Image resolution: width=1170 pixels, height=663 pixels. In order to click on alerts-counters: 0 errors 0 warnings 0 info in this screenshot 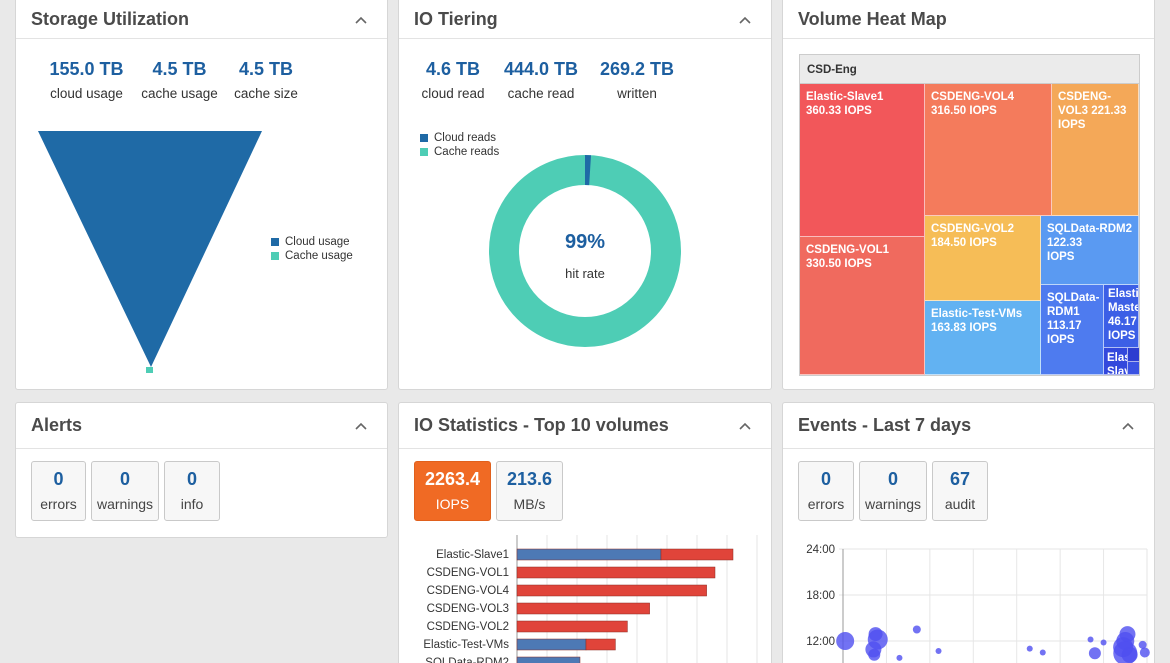, I will do `click(125, 491)`.